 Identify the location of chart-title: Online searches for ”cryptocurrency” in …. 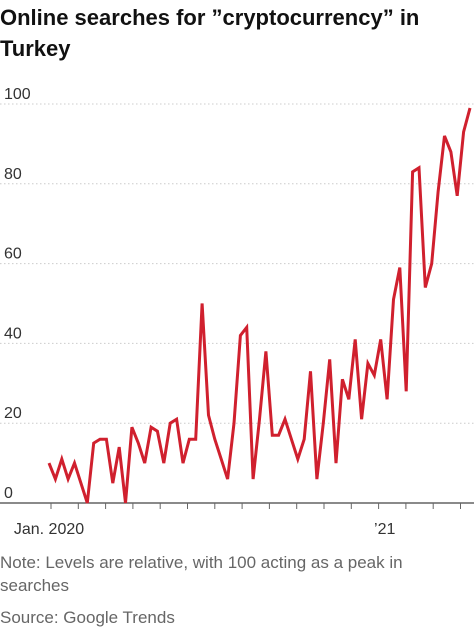
(210, 33).